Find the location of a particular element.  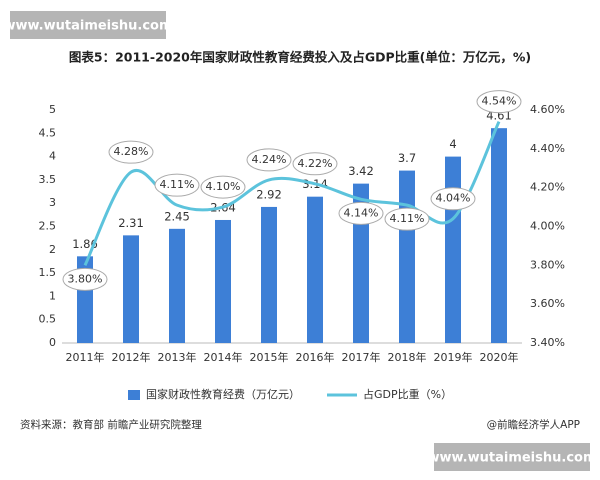

source: 资料来源：教育部 前瞻产业研究院整理 is located at coordinates (111, 424).